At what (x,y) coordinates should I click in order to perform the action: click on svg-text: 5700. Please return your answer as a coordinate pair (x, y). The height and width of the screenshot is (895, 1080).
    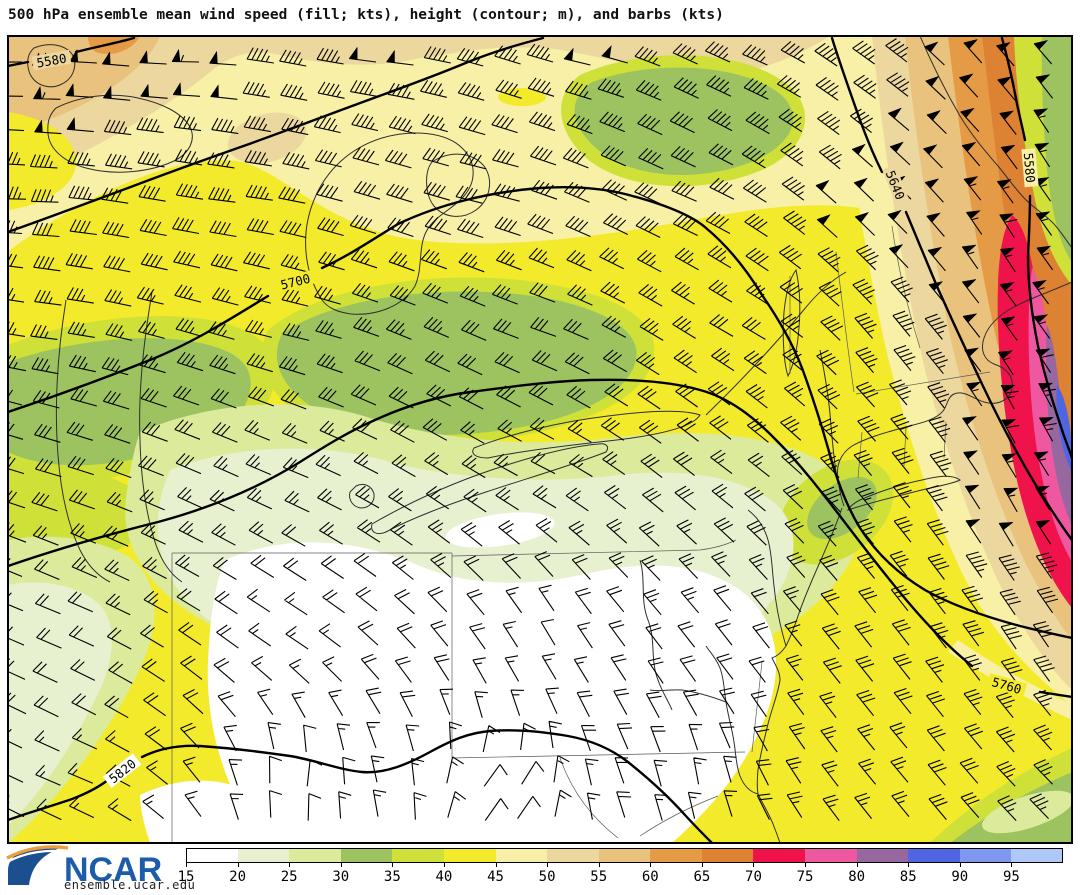
    Looking at the image, I should click on (295, 282).